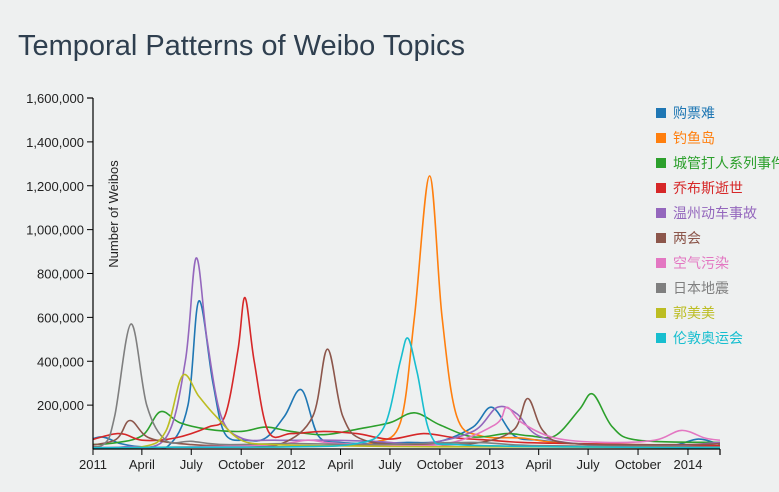  Describe the element at coordinates (60, 274) in the screenshot. I see `y-tick-label: 800,000` at that location.